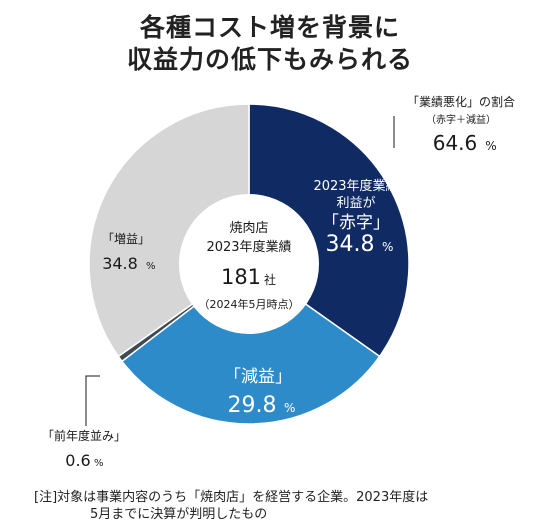  Describe the element at coordinates (461, 119) in the screenshot. I see `callout-sub: （赤字＋減益）` at that location.